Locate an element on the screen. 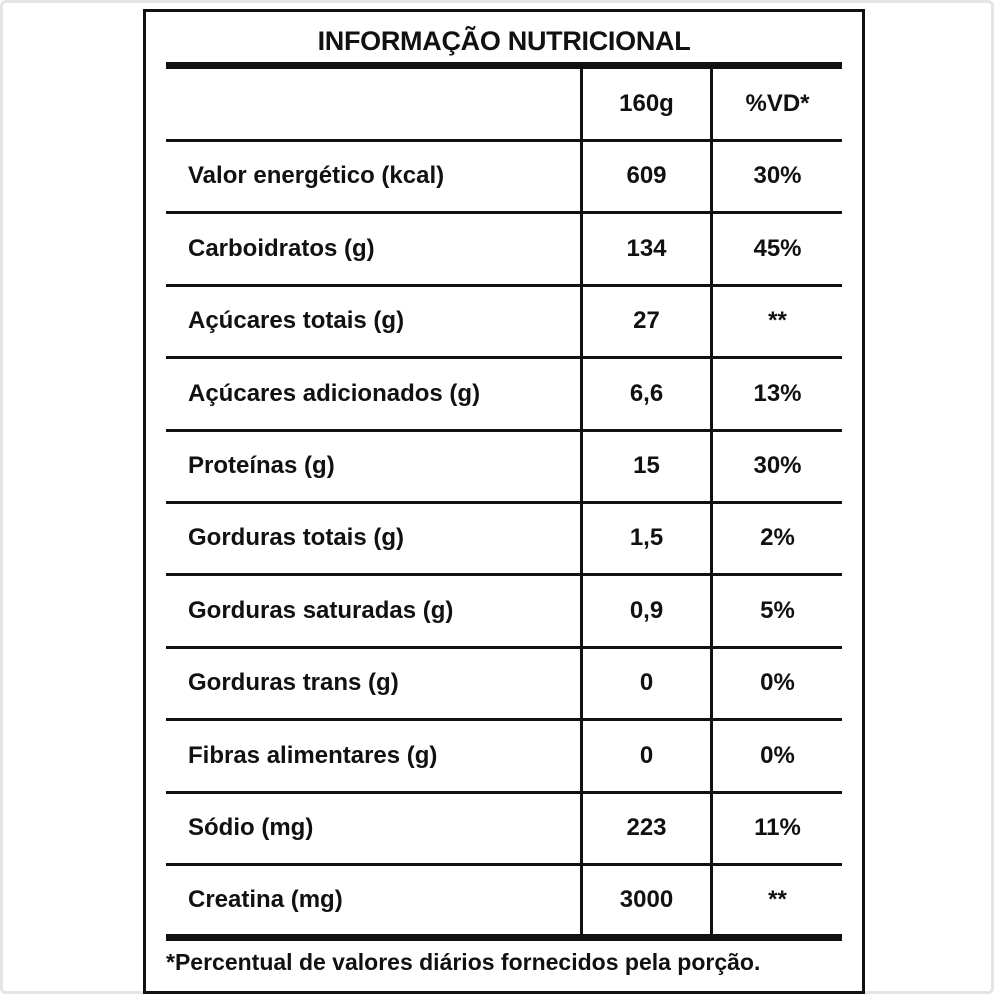  nutrient-name: Gorduras trans (g) is located at coordinates (293, 683).